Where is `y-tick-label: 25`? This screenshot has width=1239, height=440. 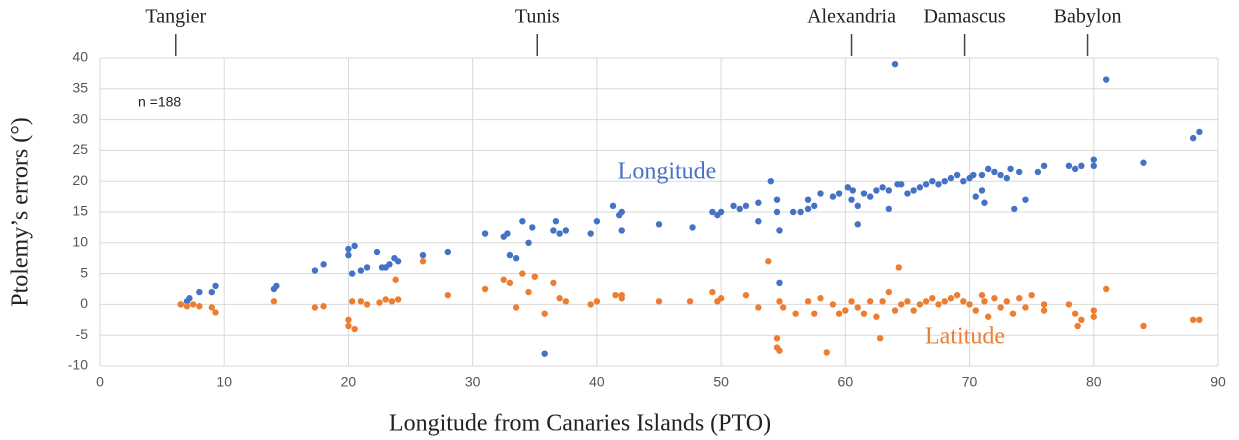 y-tick-label: 25 is located at coordinates (80, 149).